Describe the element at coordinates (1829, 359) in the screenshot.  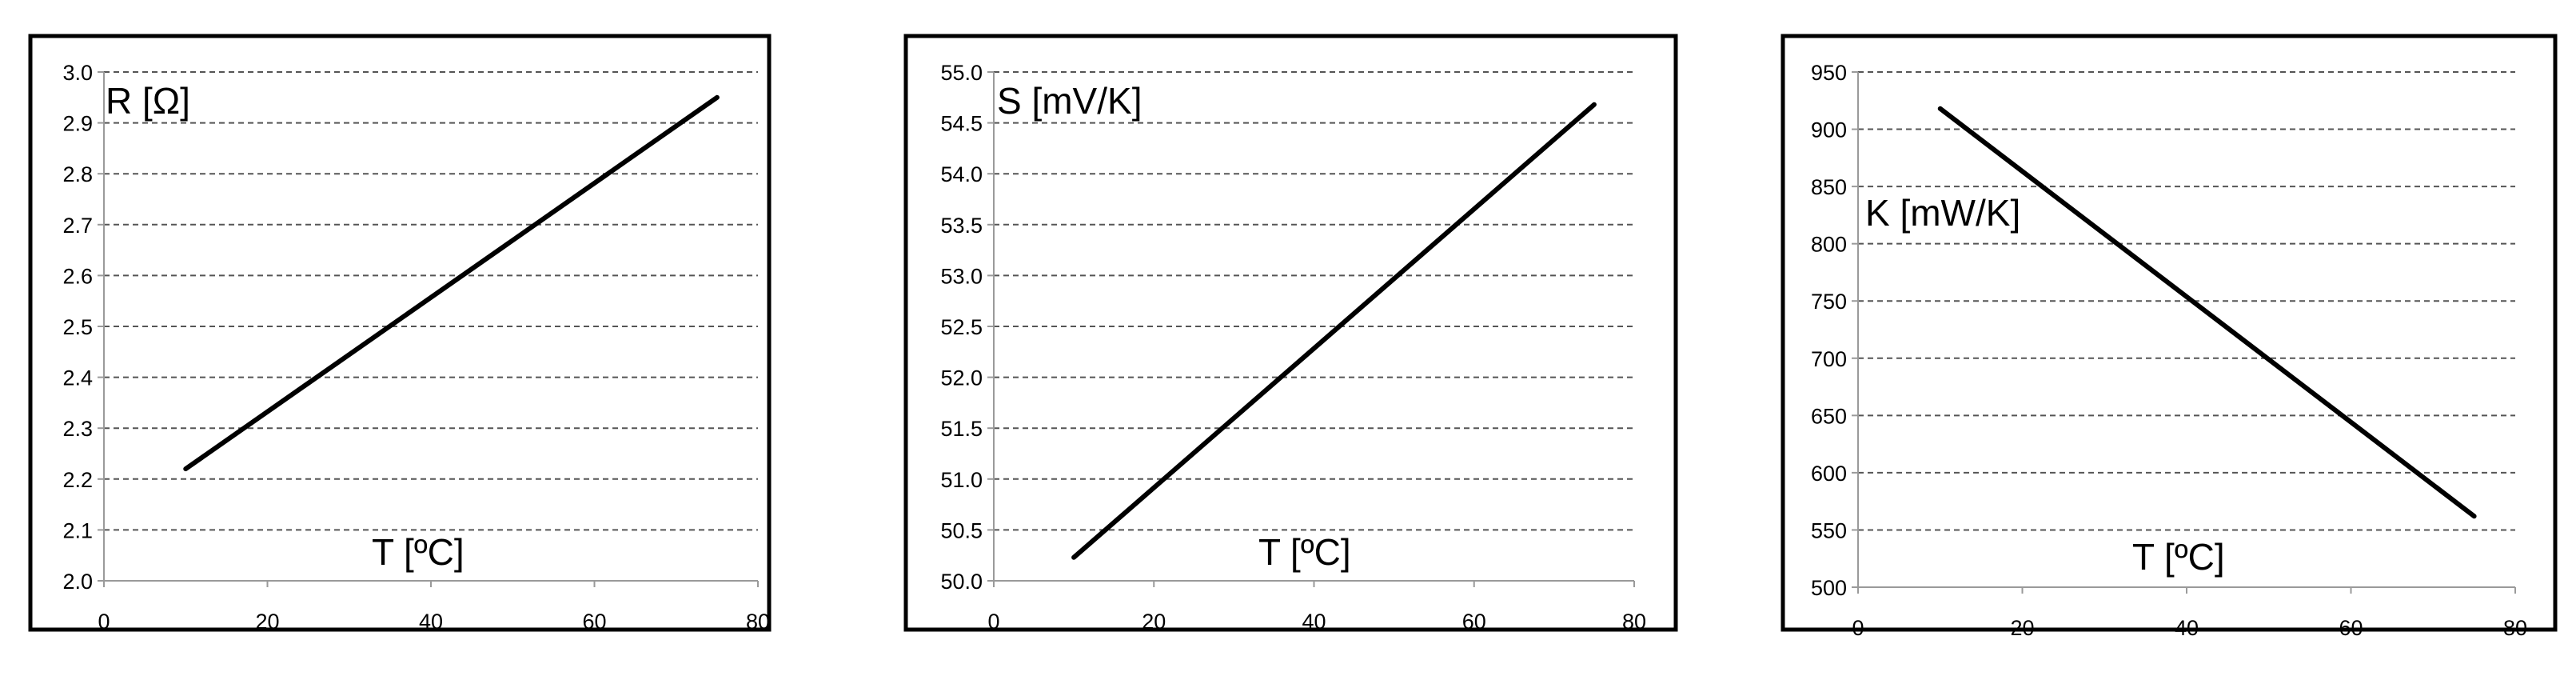
I see `y-tick-label: 700` at that location.